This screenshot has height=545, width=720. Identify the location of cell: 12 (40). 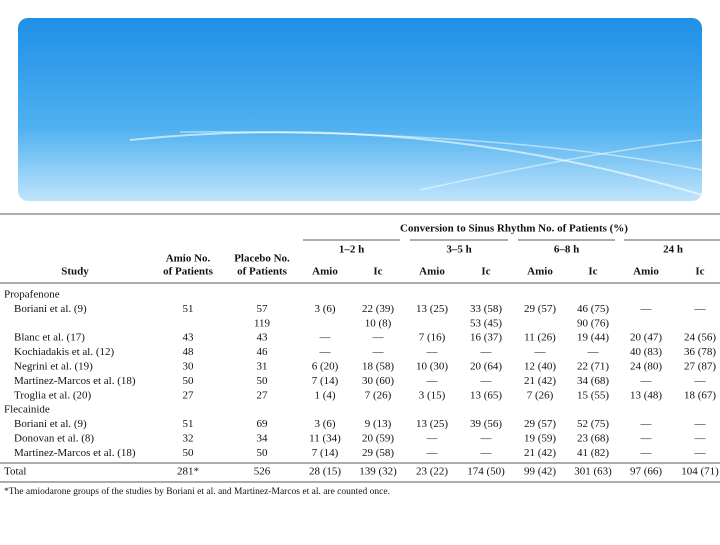
(540, 367).